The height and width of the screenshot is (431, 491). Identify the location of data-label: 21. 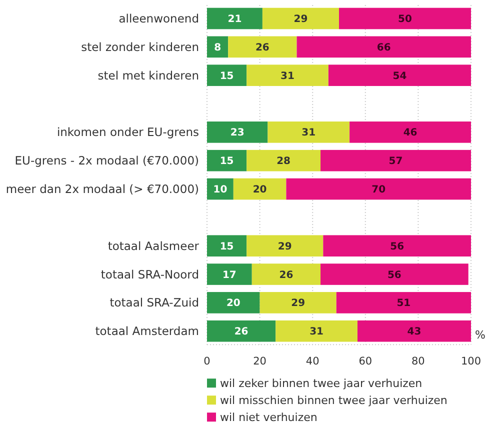
(235, 19).